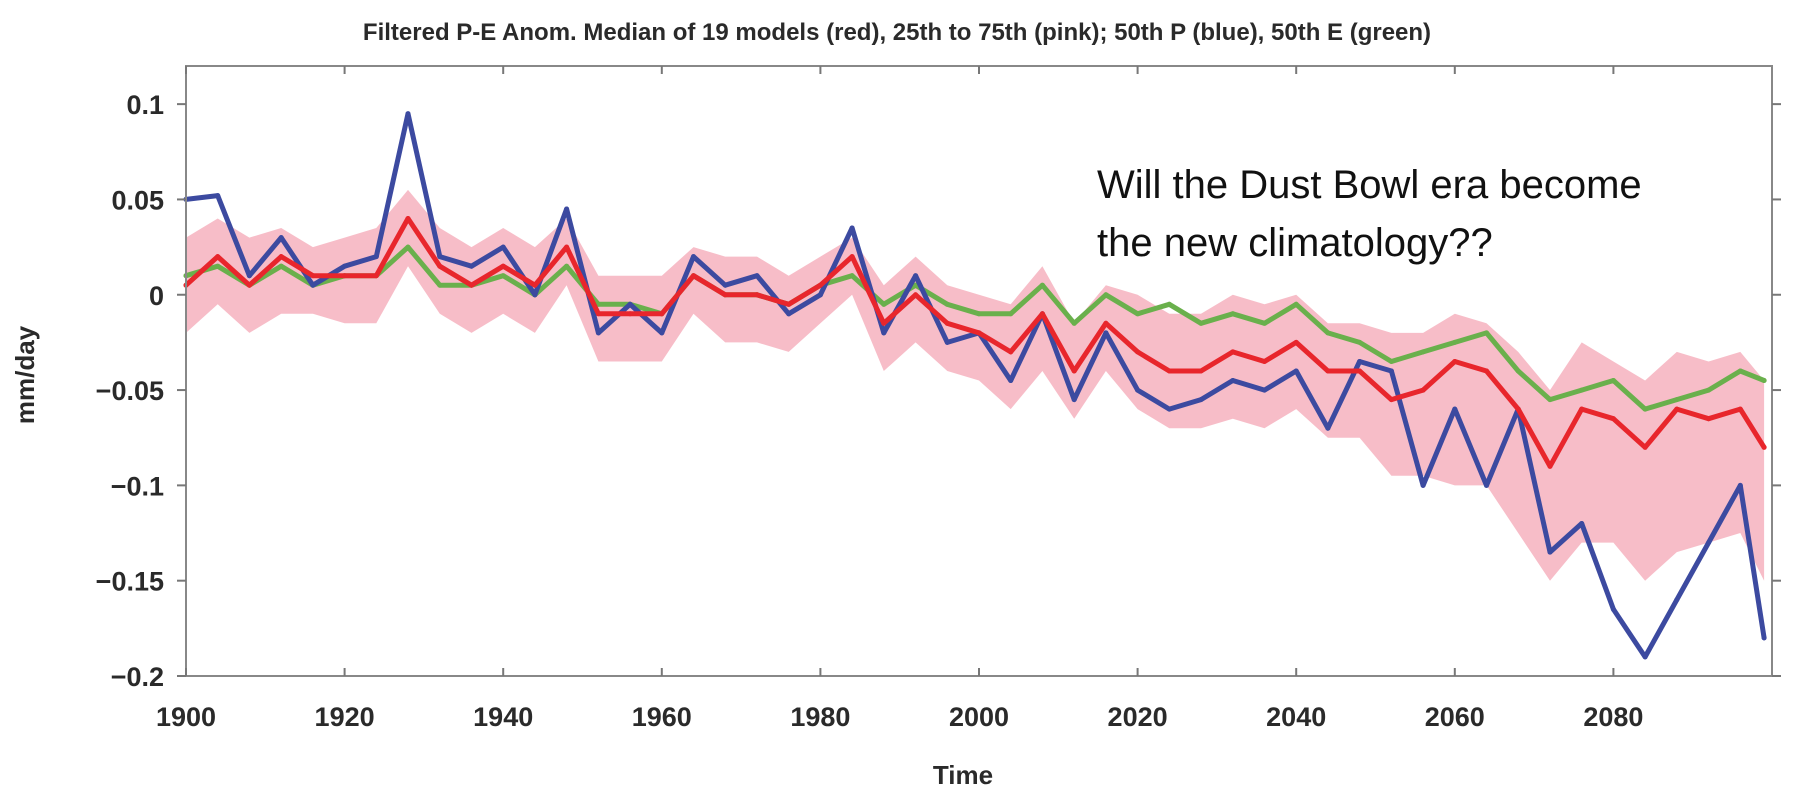 This screenshot has height=796, width=1794. I want to click on x-tick-label: 2040, so click(1296, 717).